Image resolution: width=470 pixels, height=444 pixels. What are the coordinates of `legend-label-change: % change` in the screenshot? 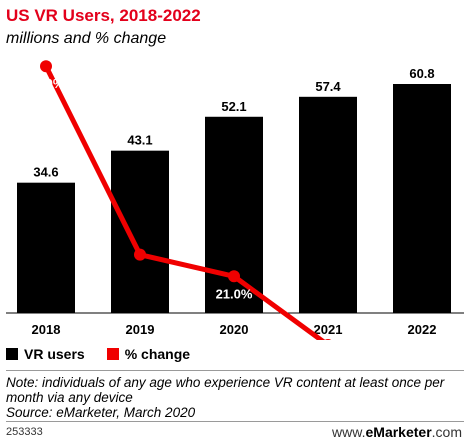 It's located at (157, 354).